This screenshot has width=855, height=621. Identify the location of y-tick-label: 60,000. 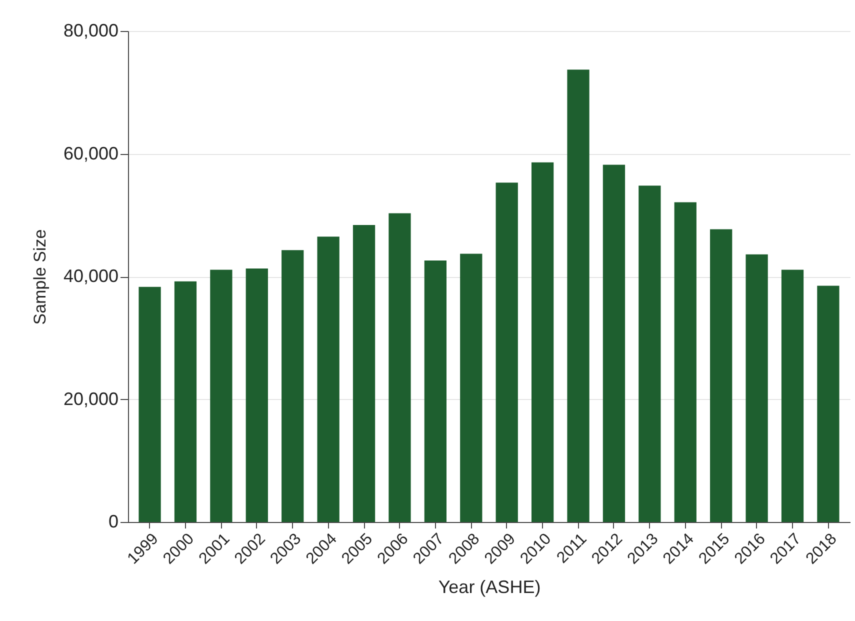
(90, 153).